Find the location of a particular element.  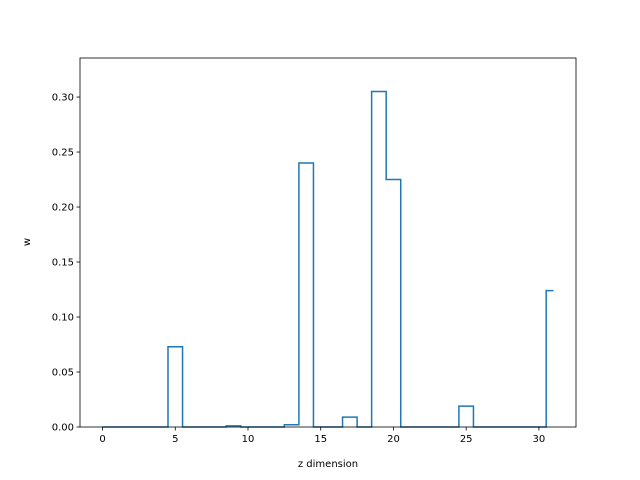

x-tick-label: 25 is located at coordinates (466, 439).